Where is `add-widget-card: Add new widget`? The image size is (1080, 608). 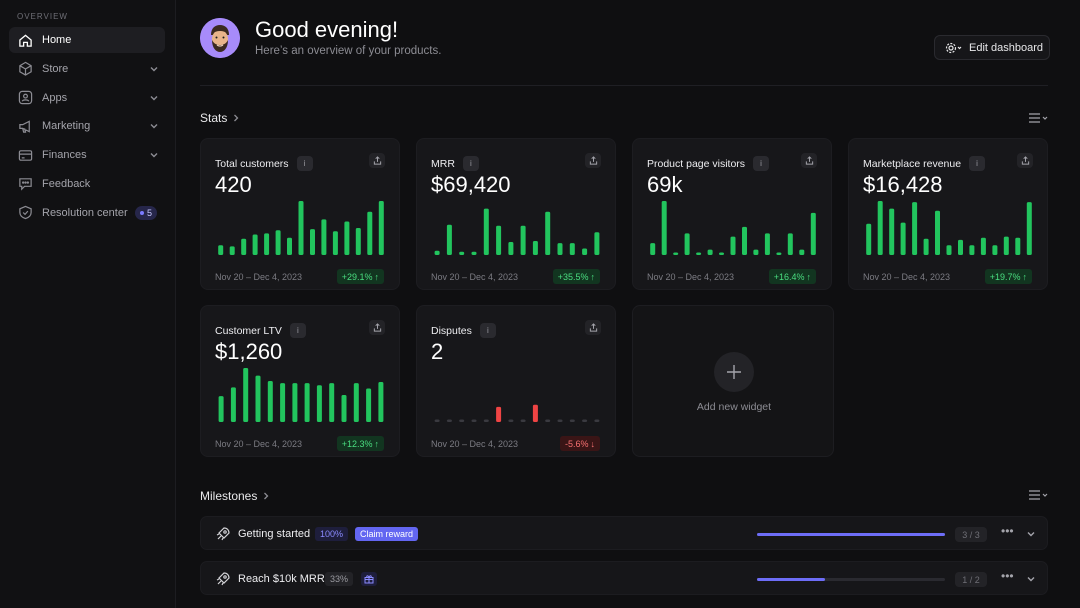 add-widget-card: Add new widget is located at coordinates (733, 381).